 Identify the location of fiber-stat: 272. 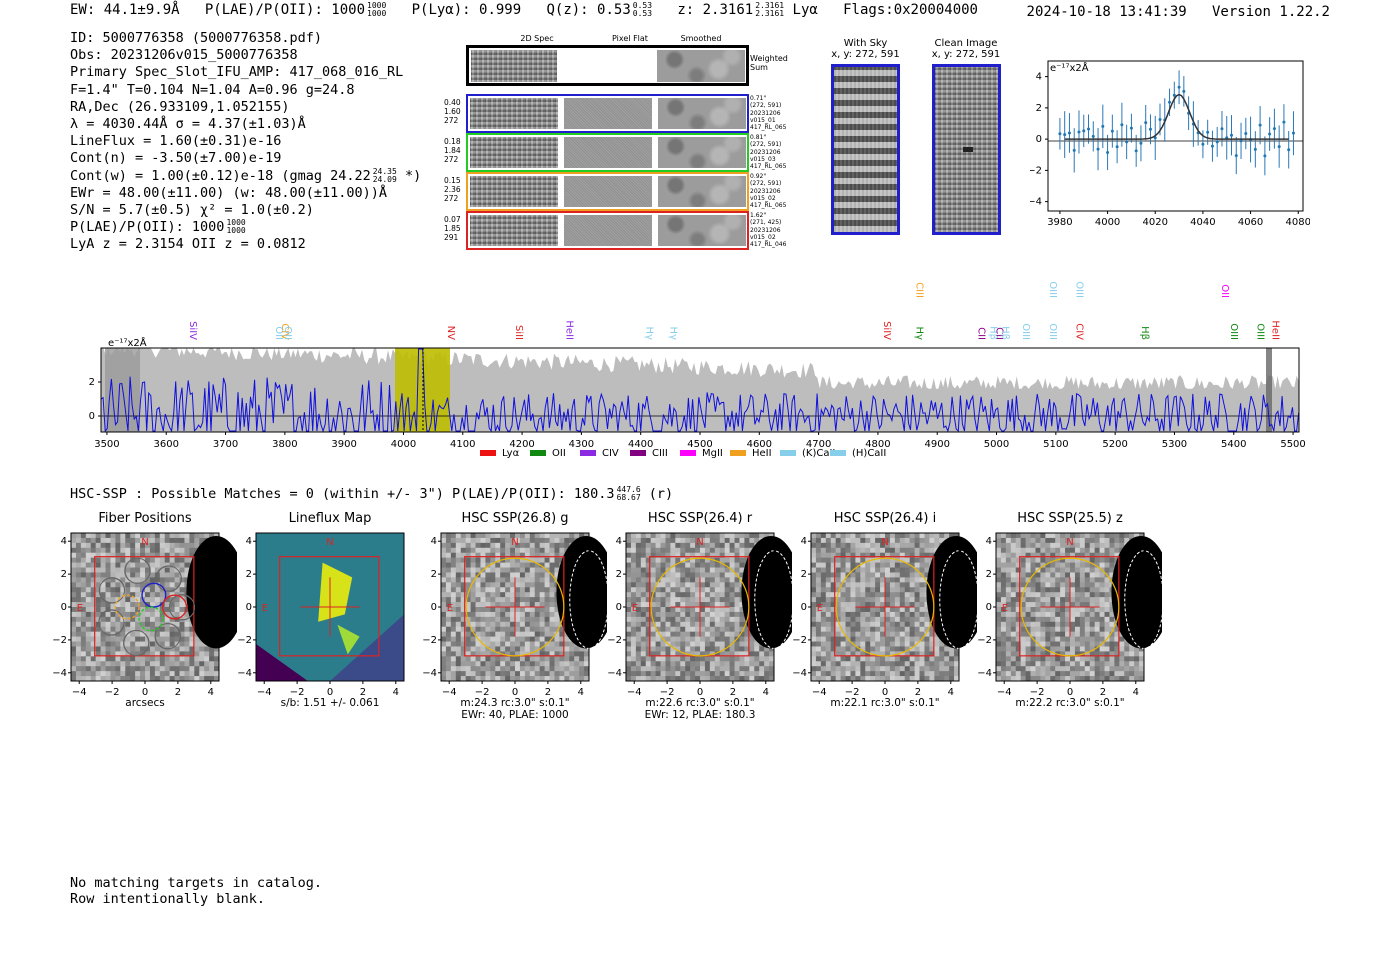
(451, 159).